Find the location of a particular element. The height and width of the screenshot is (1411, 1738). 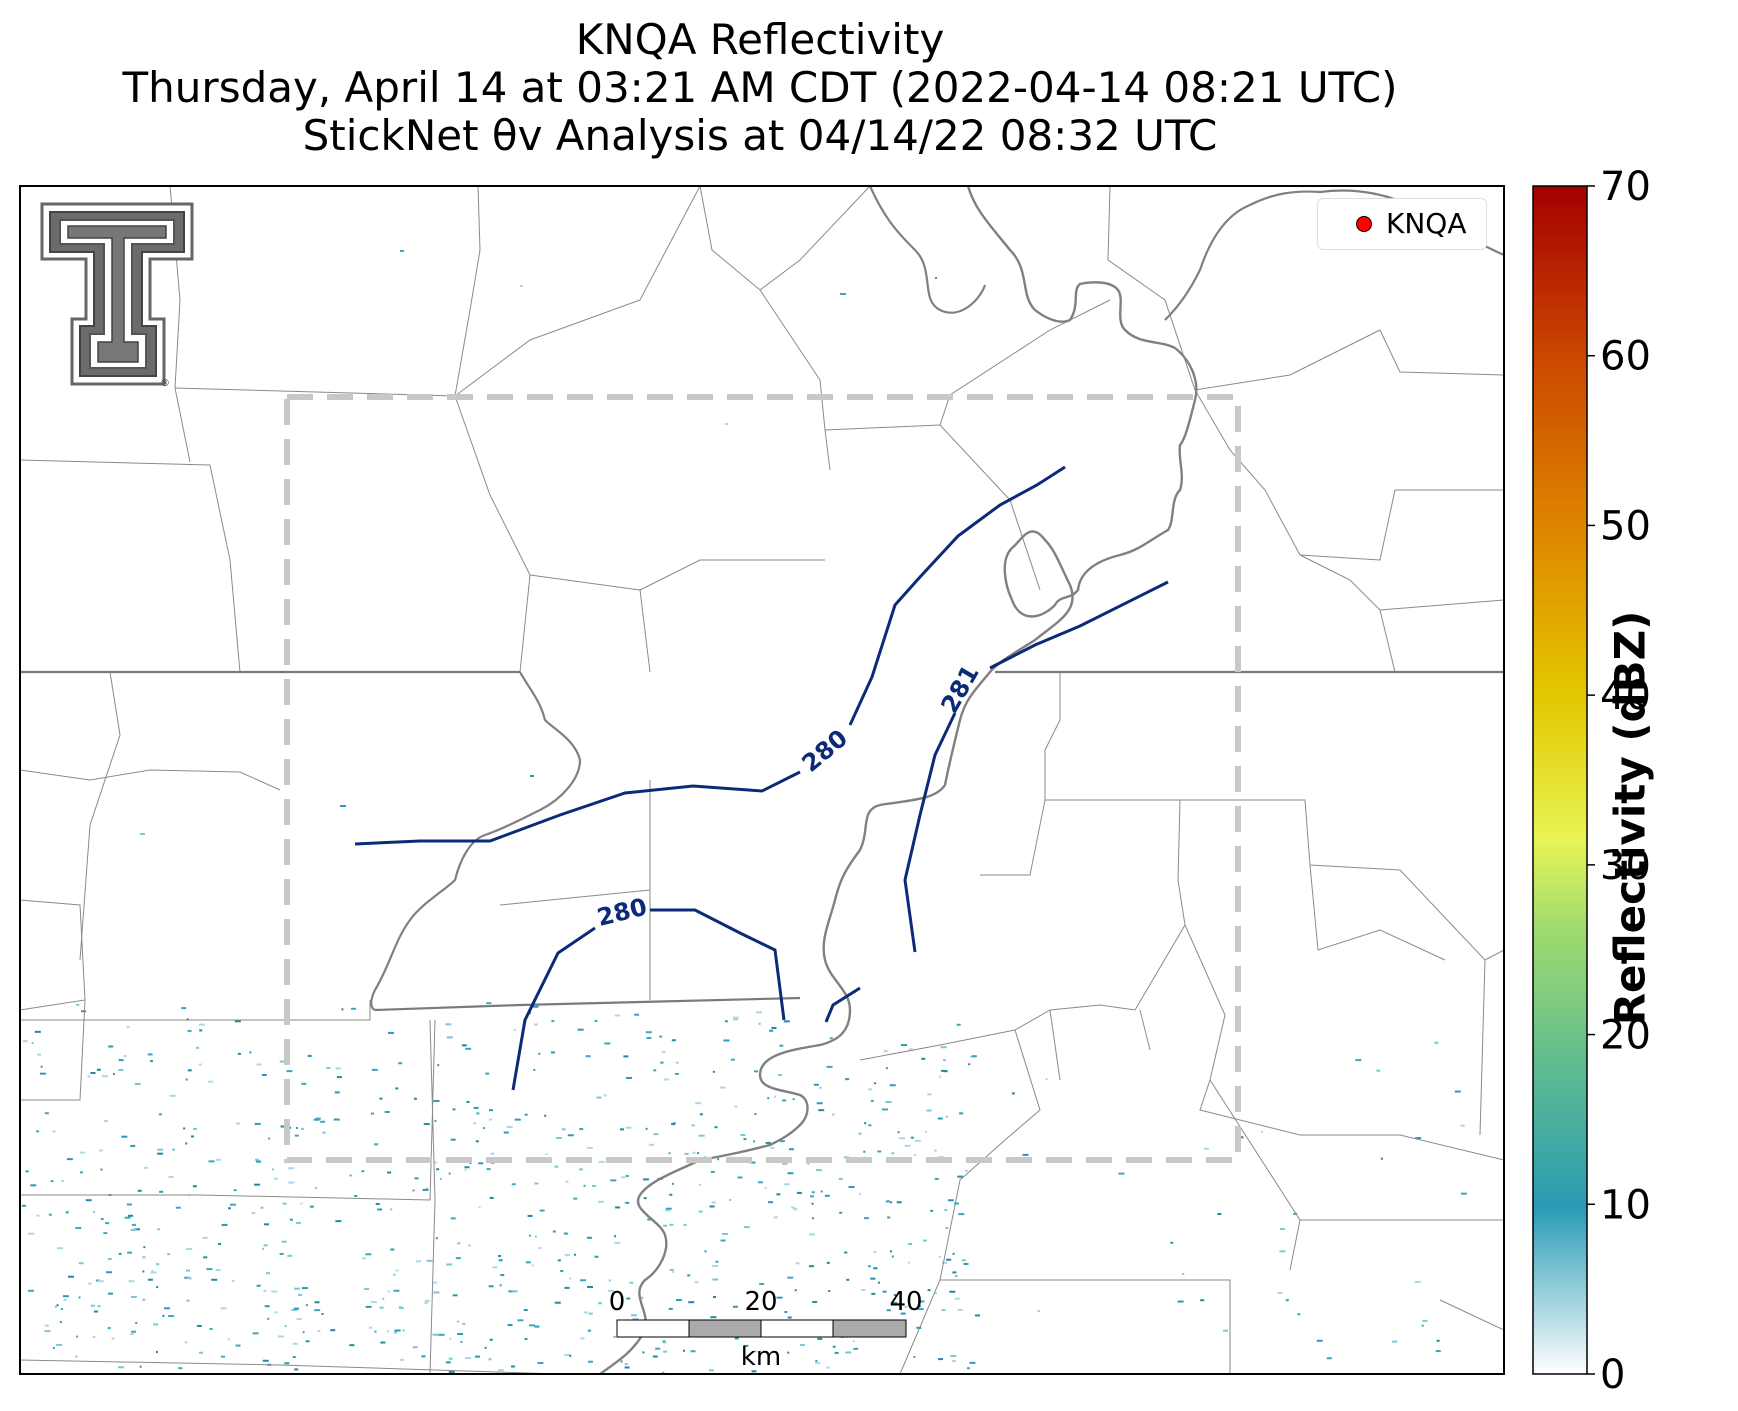

colorbar-tick-label: 60 is located at coordinates (1625, 357).